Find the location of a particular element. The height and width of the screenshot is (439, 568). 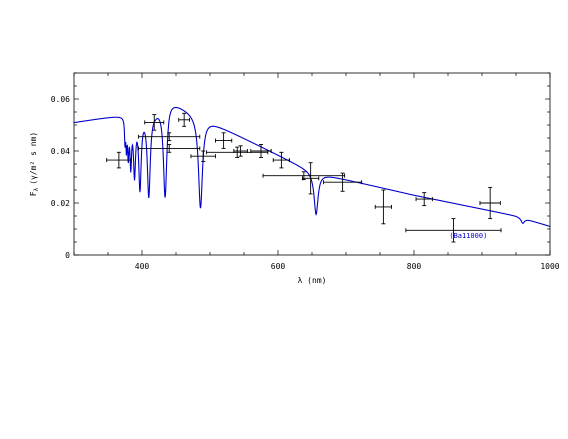

x-tick-label: 400 is located at coordinates (142, 266).